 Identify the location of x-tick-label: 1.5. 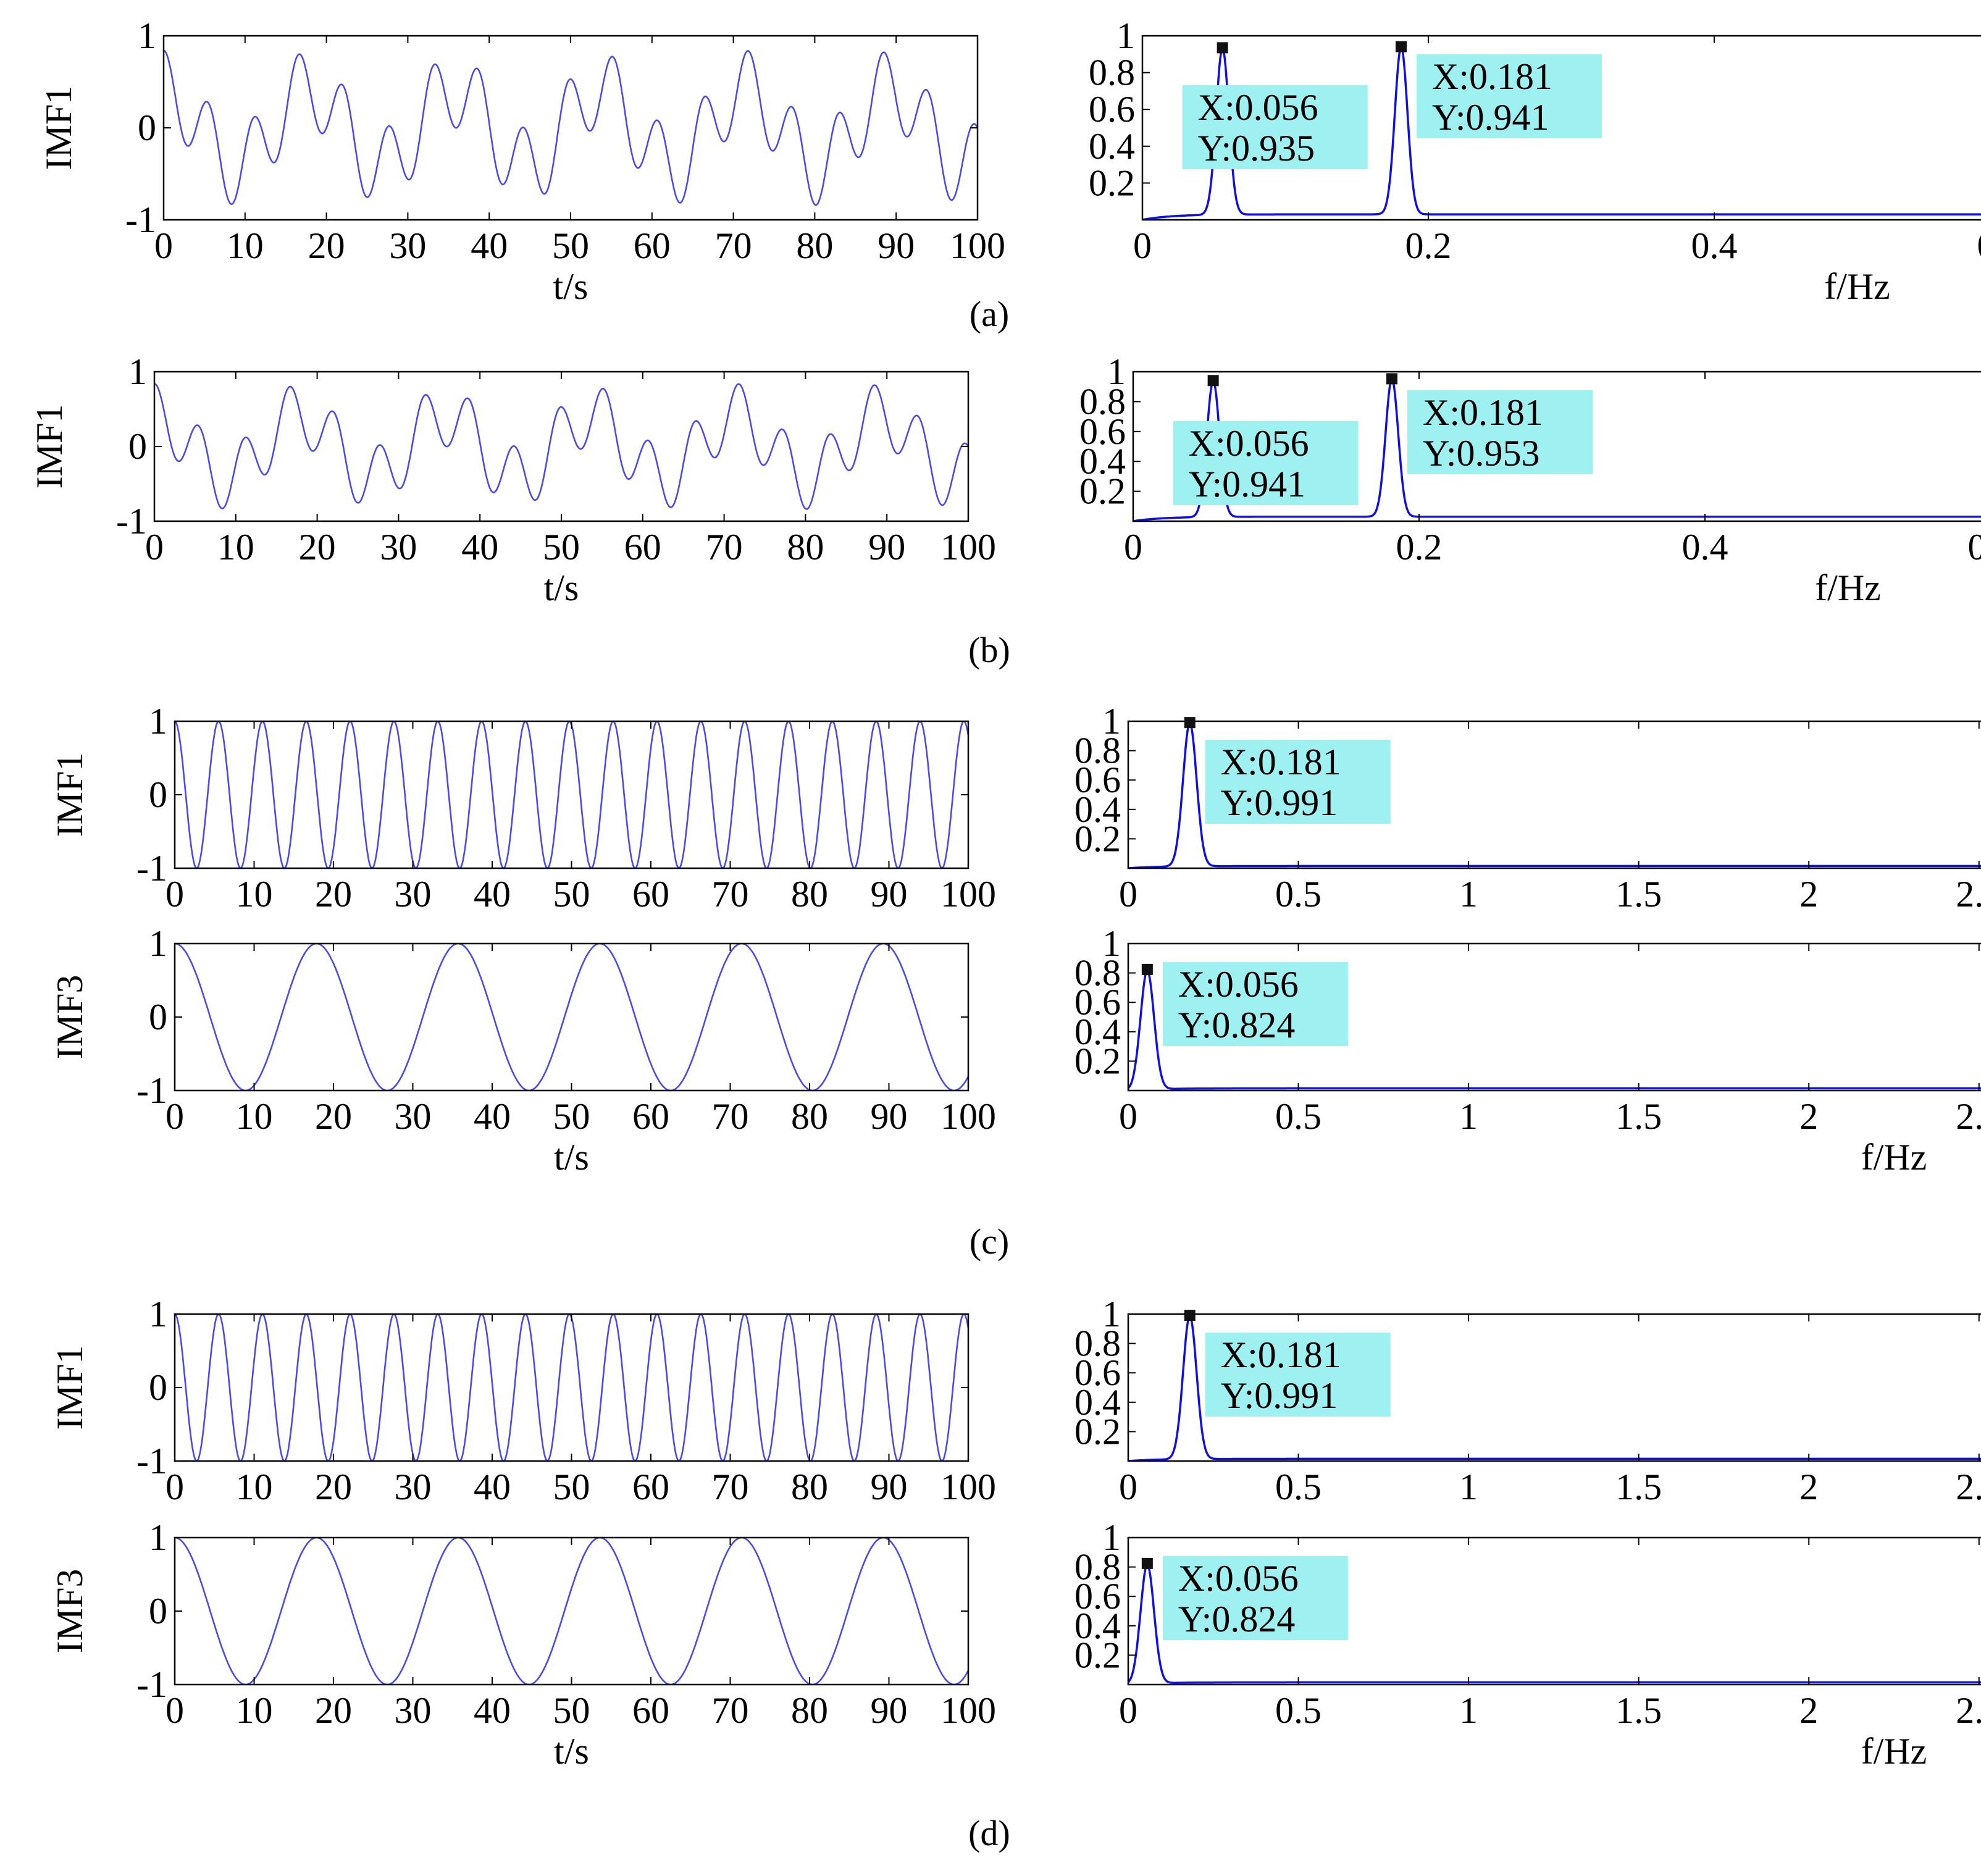
(1638, 1710).